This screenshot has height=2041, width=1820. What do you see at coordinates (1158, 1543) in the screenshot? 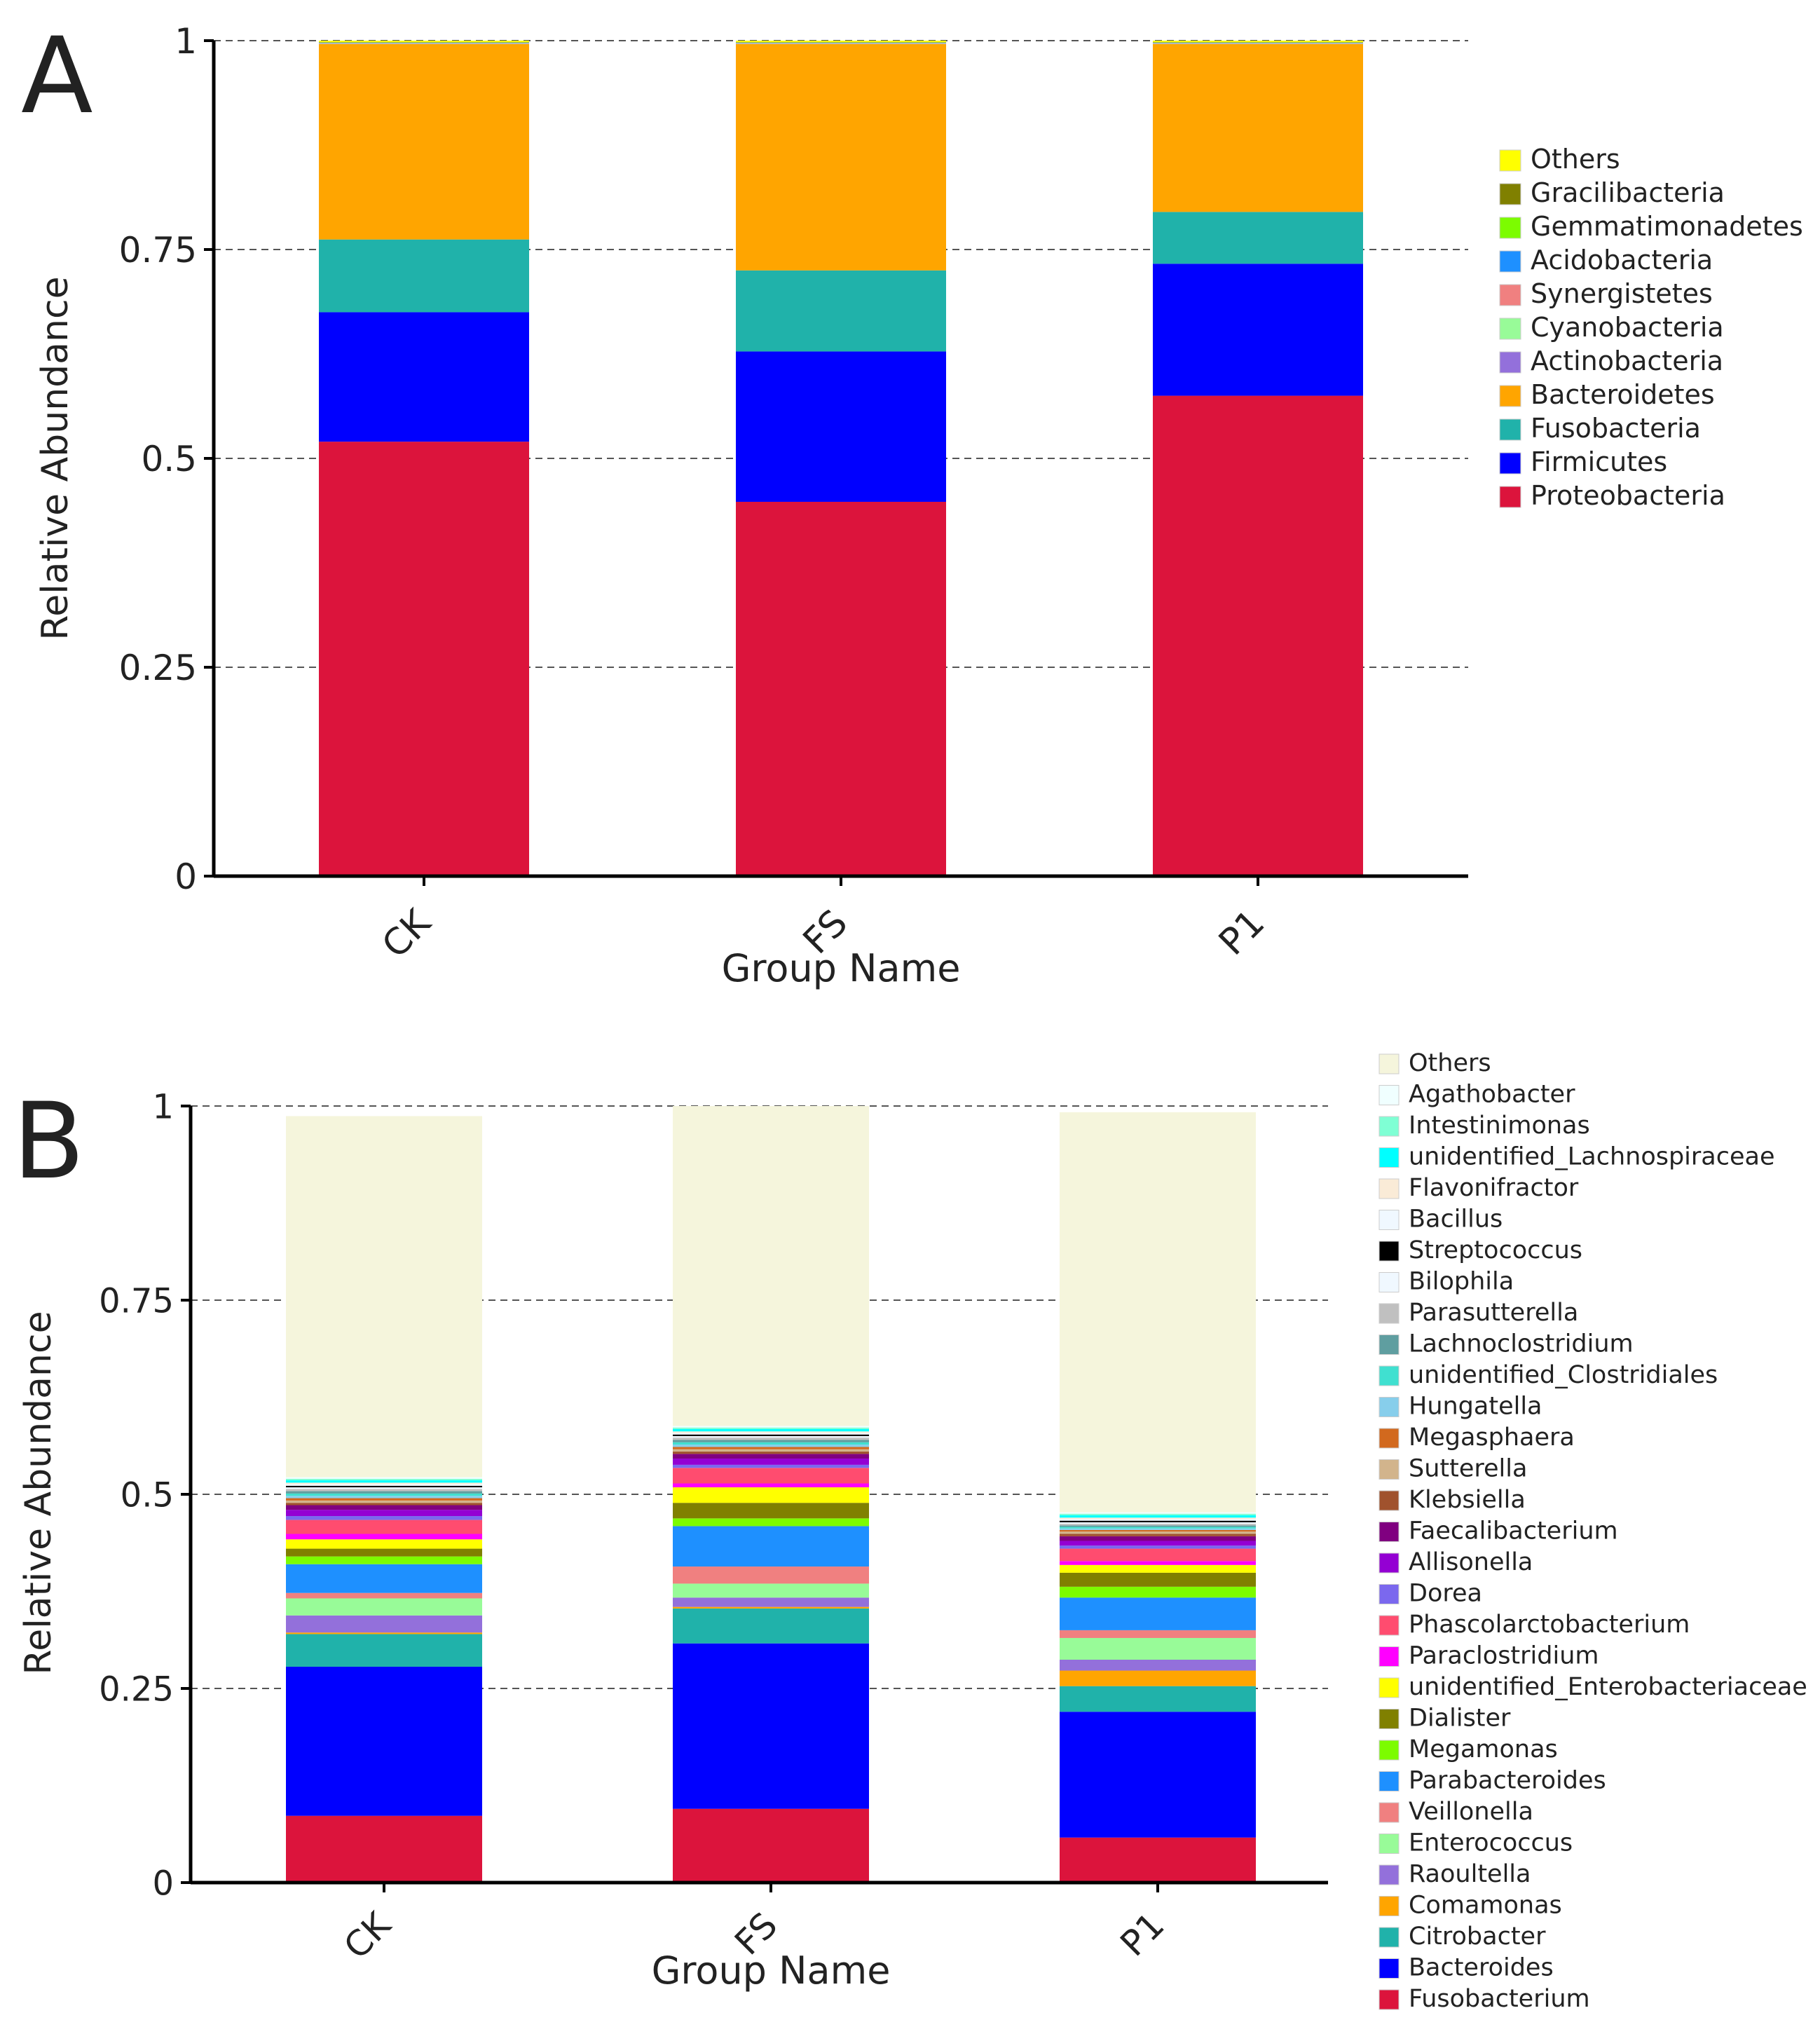
I see `panel-b-bar-p1-allisonella` at bounding box center [1158, 1543].